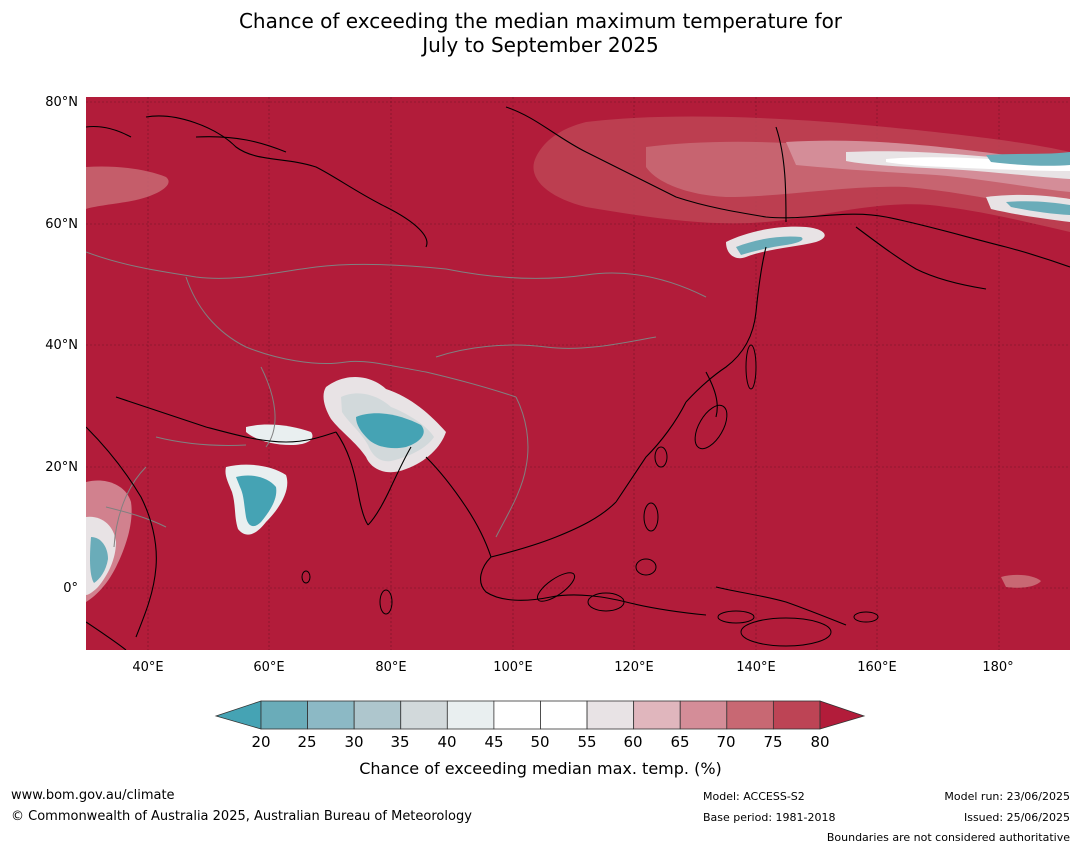 This screenshot has height=850, width=1081. What do you see at coordinates (680, 742) in the screenshot?
I see `colorbar-tick-65: 65` at bounding box center [680, 742].